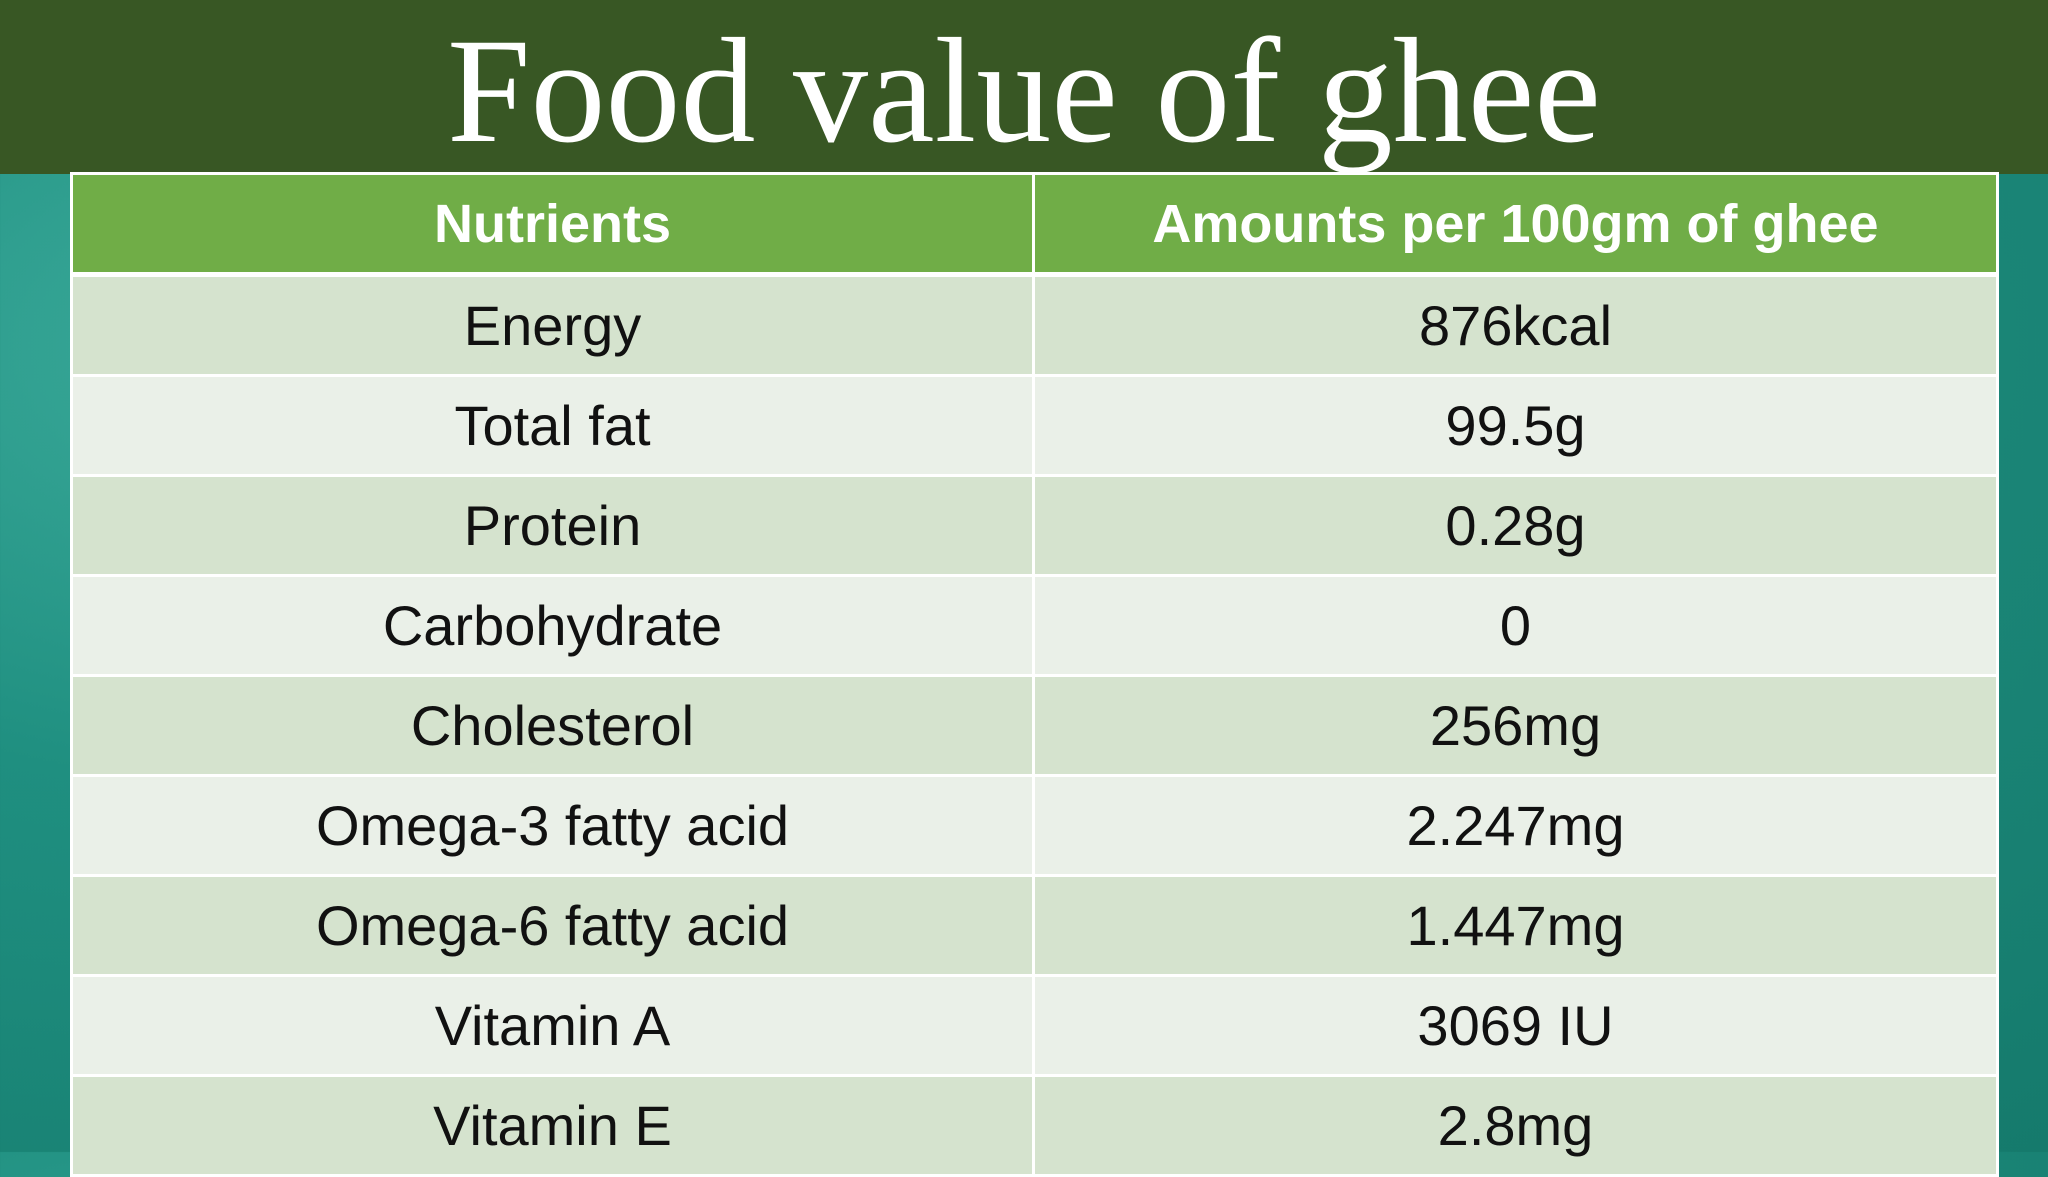 This screenshot has width=2048, height=1177. What do you see at coordinates (1515, 625) in the screenshot?
I see `amount-cell: 0` at bounding box center [1515, 625].